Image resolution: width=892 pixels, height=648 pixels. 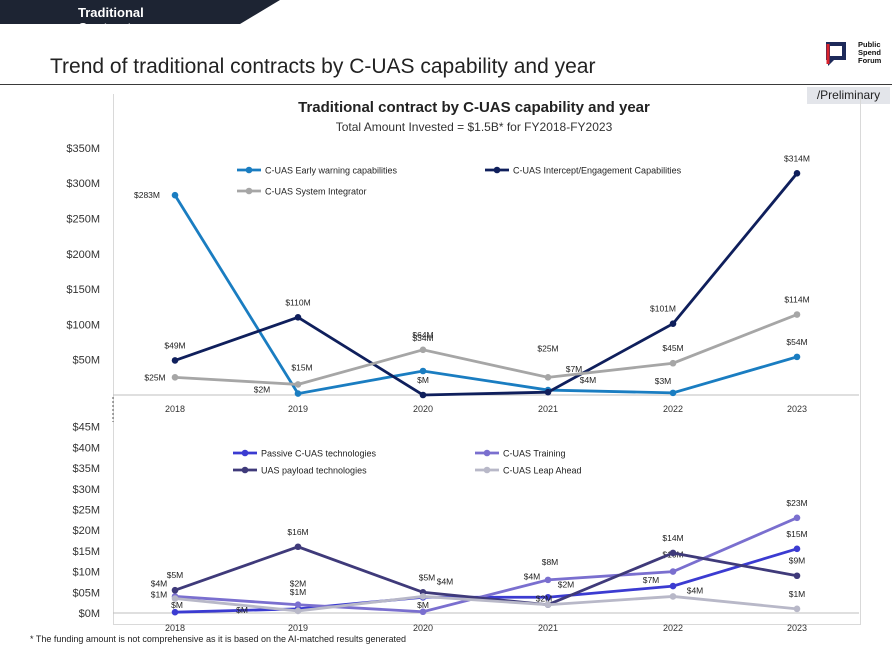 What do you see at coordinates (597, 171) in the screenshot?
I see `legend-label-intercept: C-UAS Intercept/Engagement Capabilities` at bounding box center [597, 171].